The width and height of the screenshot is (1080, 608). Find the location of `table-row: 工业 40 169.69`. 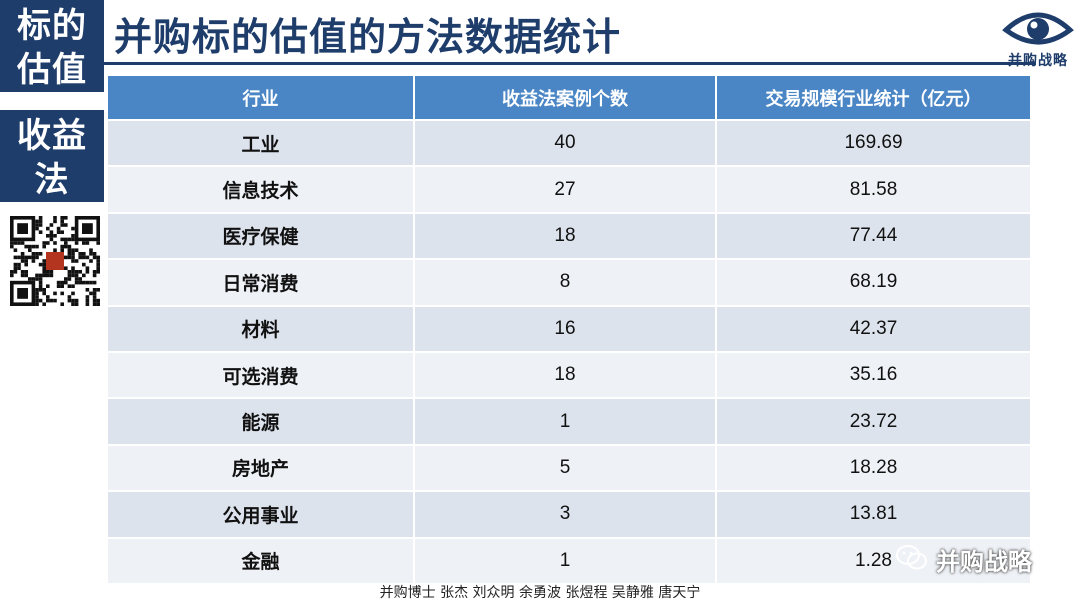

table-row: 工业 40 169.69 is located at coordinates (569, 142).